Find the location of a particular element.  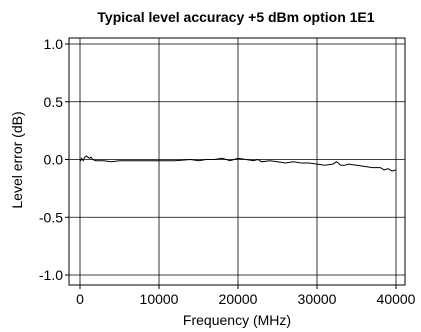

chart-title: Typical level accuracy +5 dBm option 1E1 is located at coordinates (235, 17).